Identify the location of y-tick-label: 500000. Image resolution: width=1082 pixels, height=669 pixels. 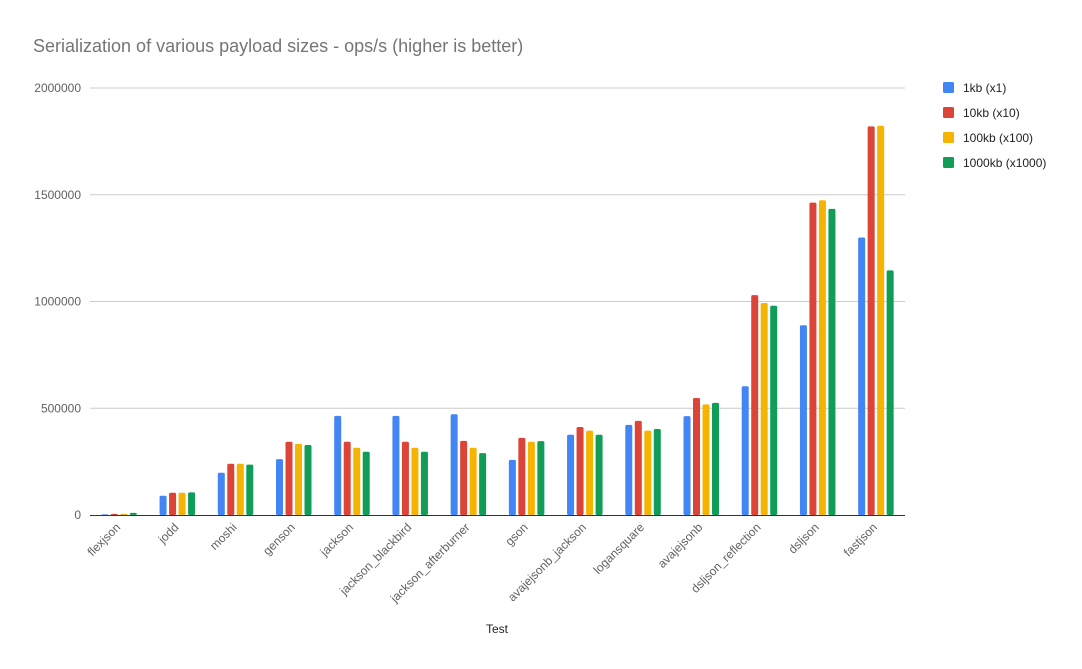
(61, 408).